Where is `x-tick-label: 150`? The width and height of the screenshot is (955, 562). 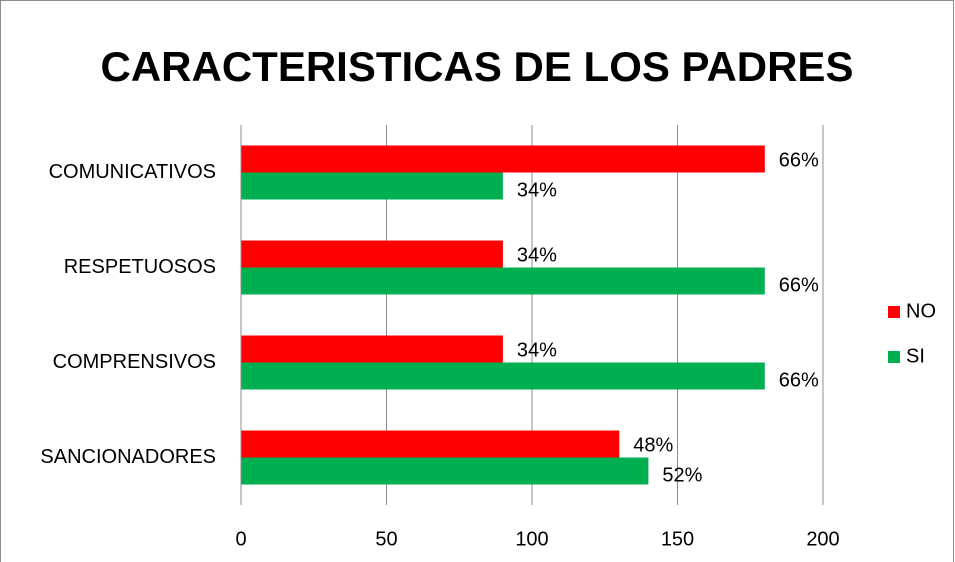
x-tick-label: 150 is located at coordinates (677, 539).